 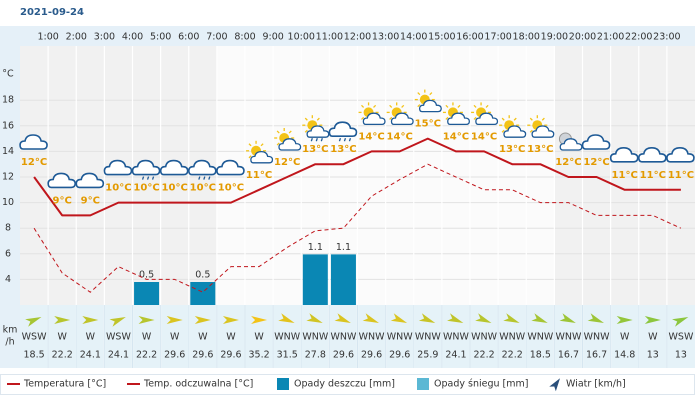 I want to click on hour-label: 14:00, so click(x=413, y=37).